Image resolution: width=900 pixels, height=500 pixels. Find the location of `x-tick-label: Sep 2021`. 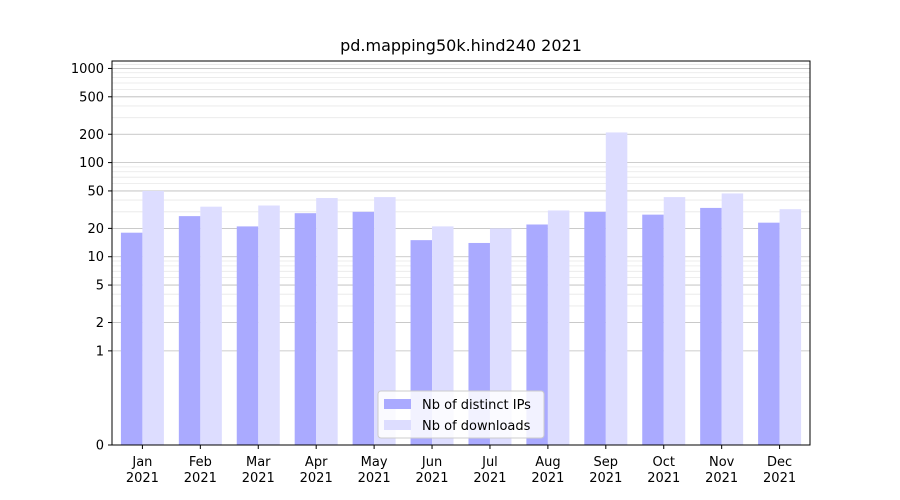

x-tick-label: Sep 2021 is located at coordinates (605, 470).